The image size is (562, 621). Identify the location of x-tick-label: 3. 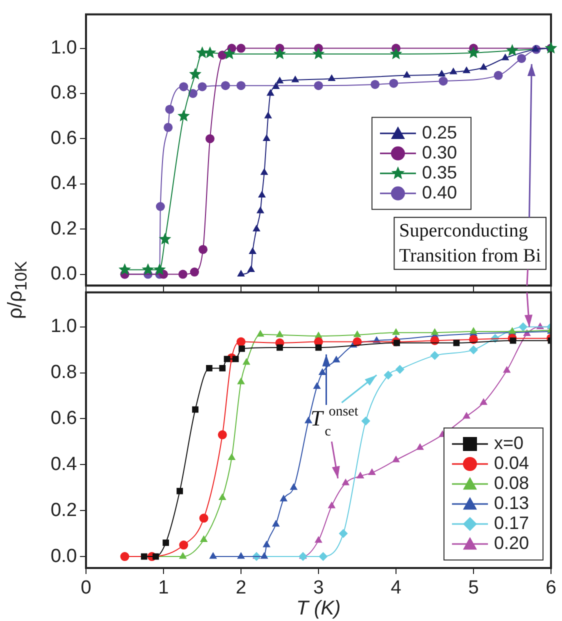
(318, 588).